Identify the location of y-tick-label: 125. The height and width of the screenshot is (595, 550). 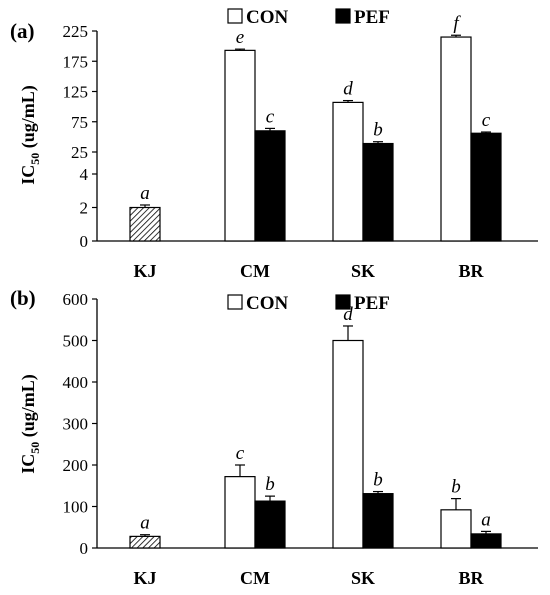
(76, 92).